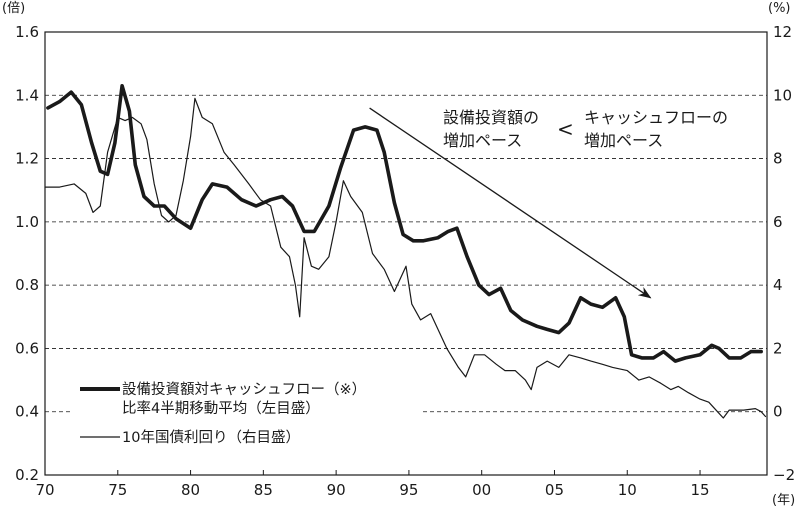 The width and height of the screenshot is (808, 511). I want to click on x-tick-label: 10, so click(627, 490).